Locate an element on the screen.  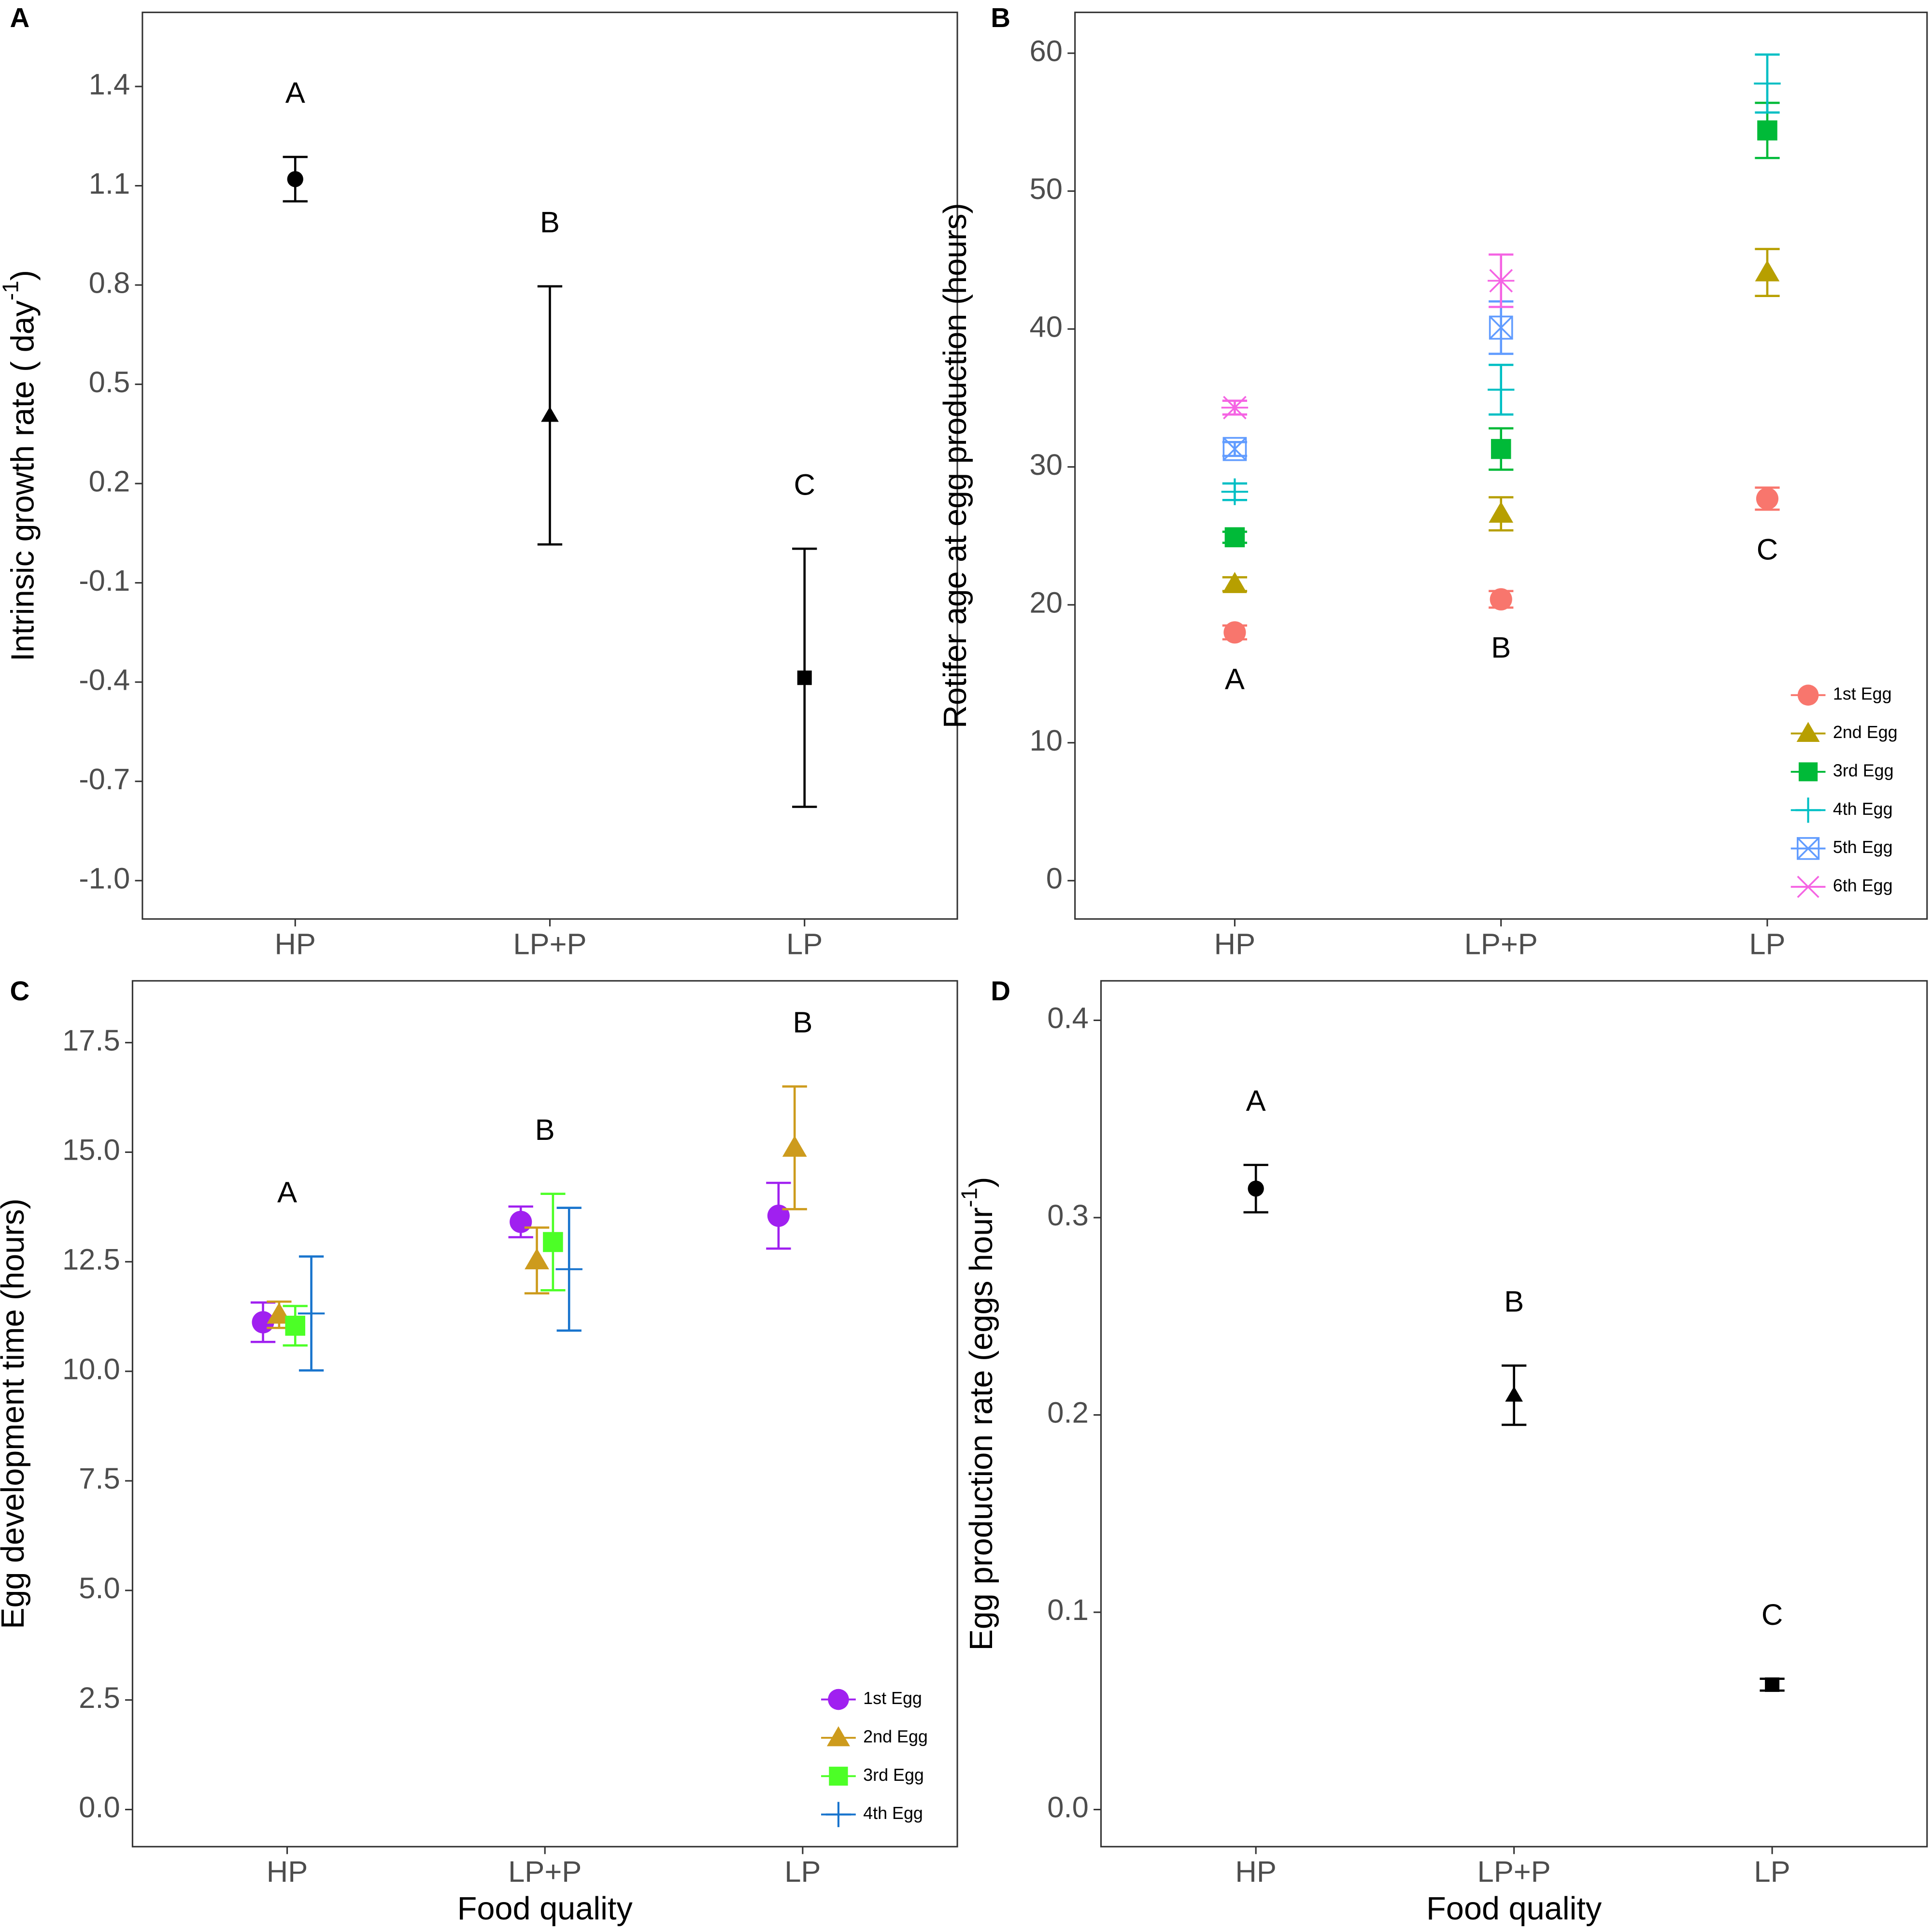
panel-label: D is located at coordinates (1000, 991).